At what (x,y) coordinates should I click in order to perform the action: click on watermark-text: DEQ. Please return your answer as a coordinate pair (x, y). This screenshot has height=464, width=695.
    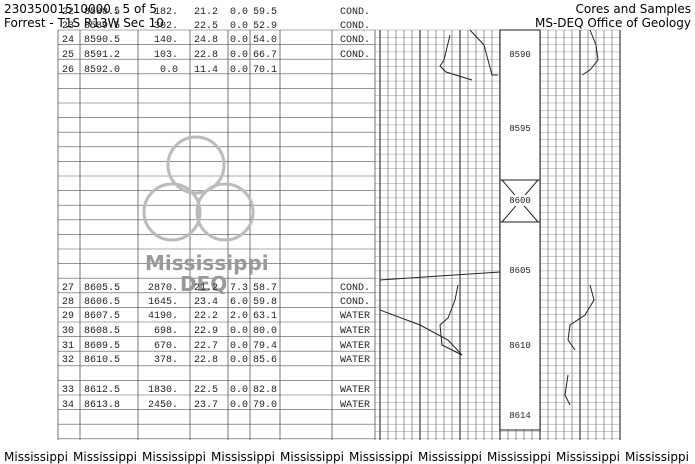
    Looking at the image, I should click on (203, 284).